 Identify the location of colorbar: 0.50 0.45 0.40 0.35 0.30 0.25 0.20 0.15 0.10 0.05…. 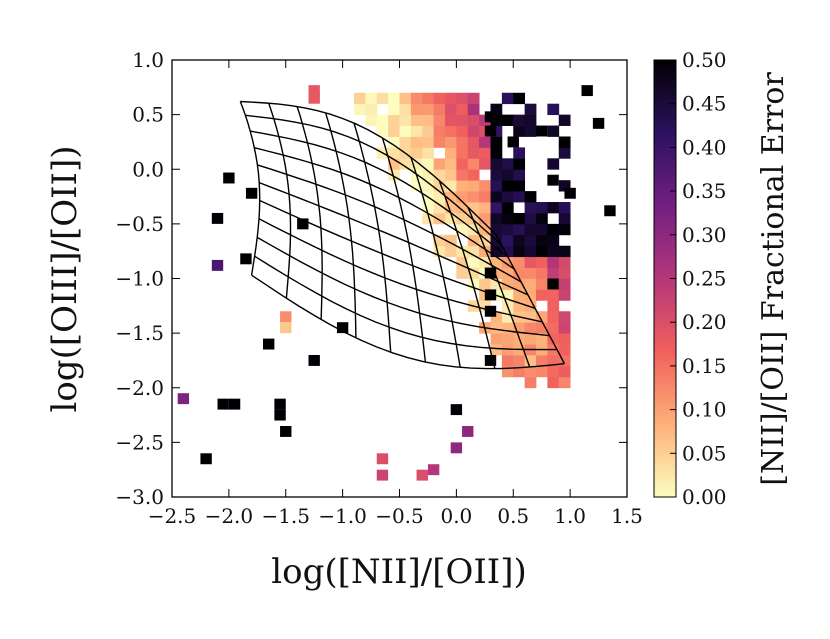
(722, 278).